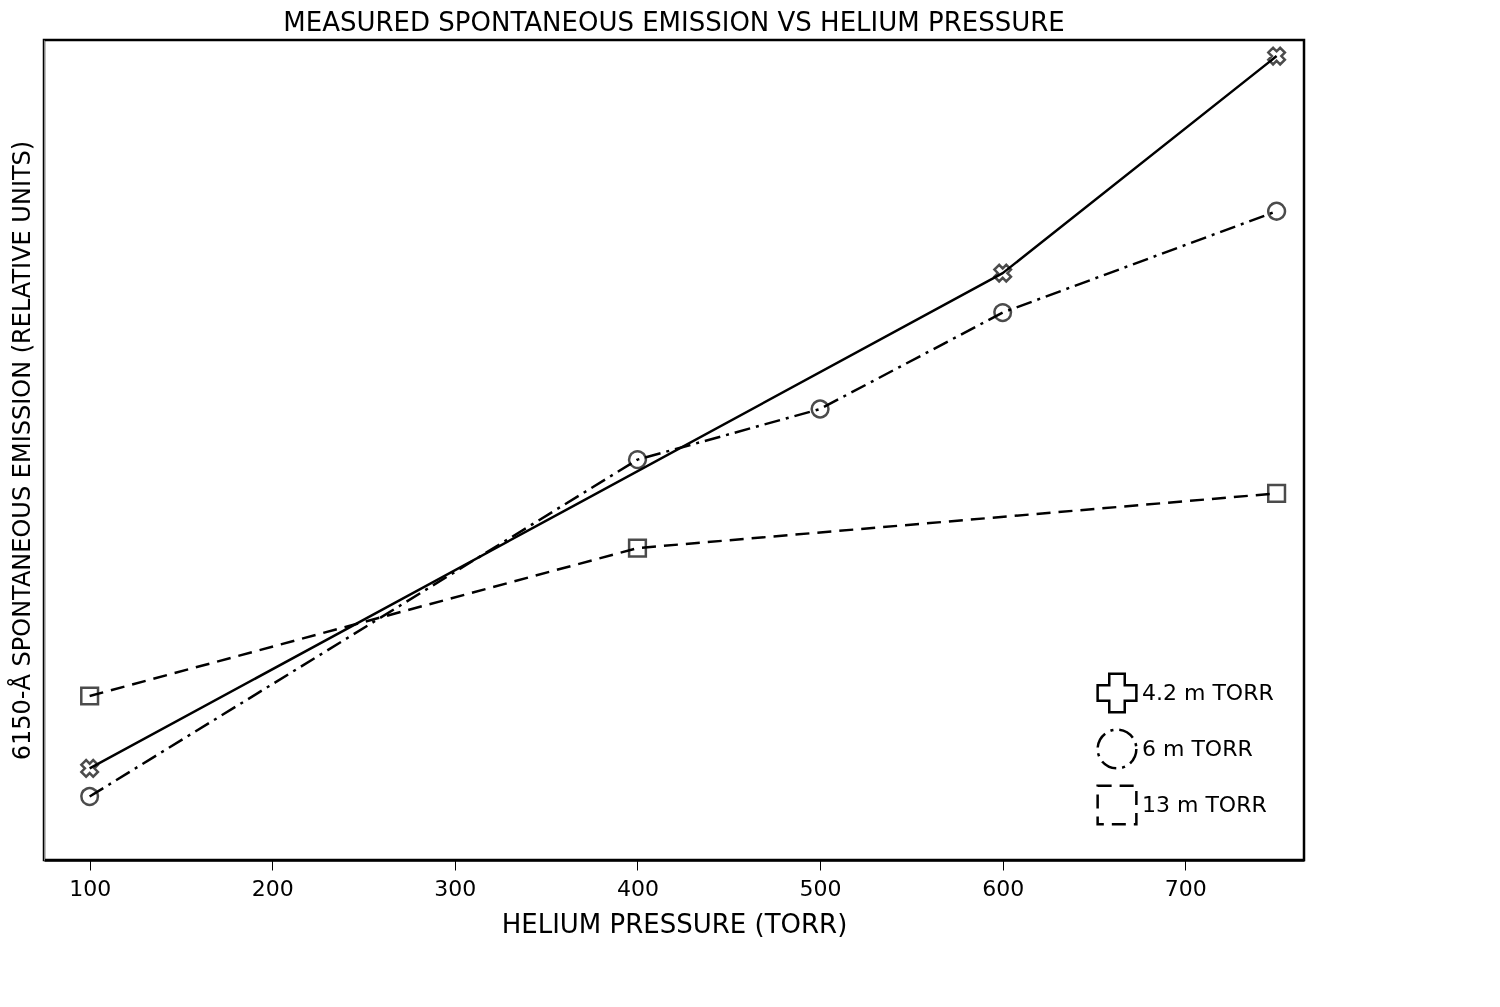 This screenshot has width=1500, height=1007. Describe the element at coordinates (674, 923) in the screenshot. I see `x-axis-title: HELIUM PRESSURE (TORR)` at that location.